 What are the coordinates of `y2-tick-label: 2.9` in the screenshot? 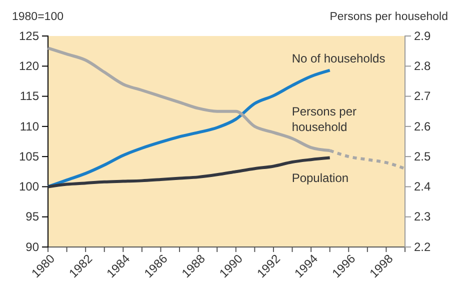 It's located at (423, 35).